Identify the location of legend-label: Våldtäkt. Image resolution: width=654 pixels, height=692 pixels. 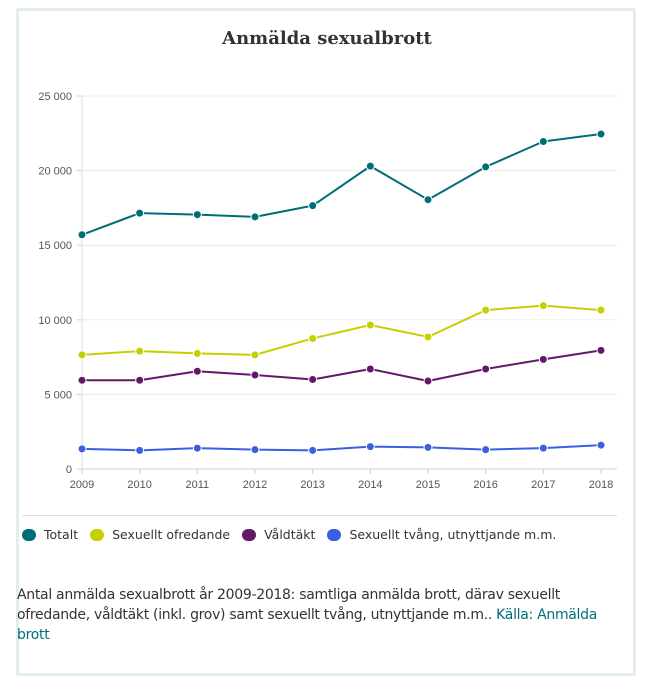
(290, 534).